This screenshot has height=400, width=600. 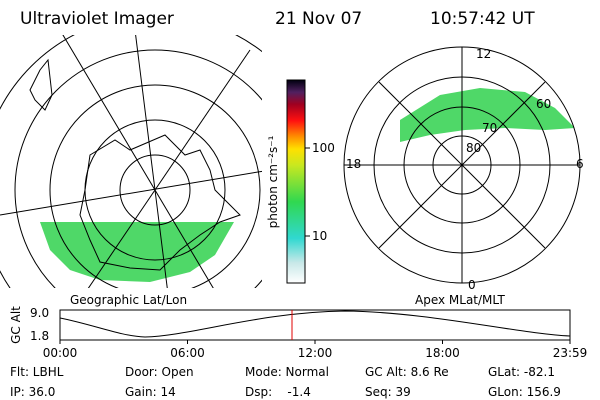 I want to click on x-label: 23:59, so click(x=570, y=353).